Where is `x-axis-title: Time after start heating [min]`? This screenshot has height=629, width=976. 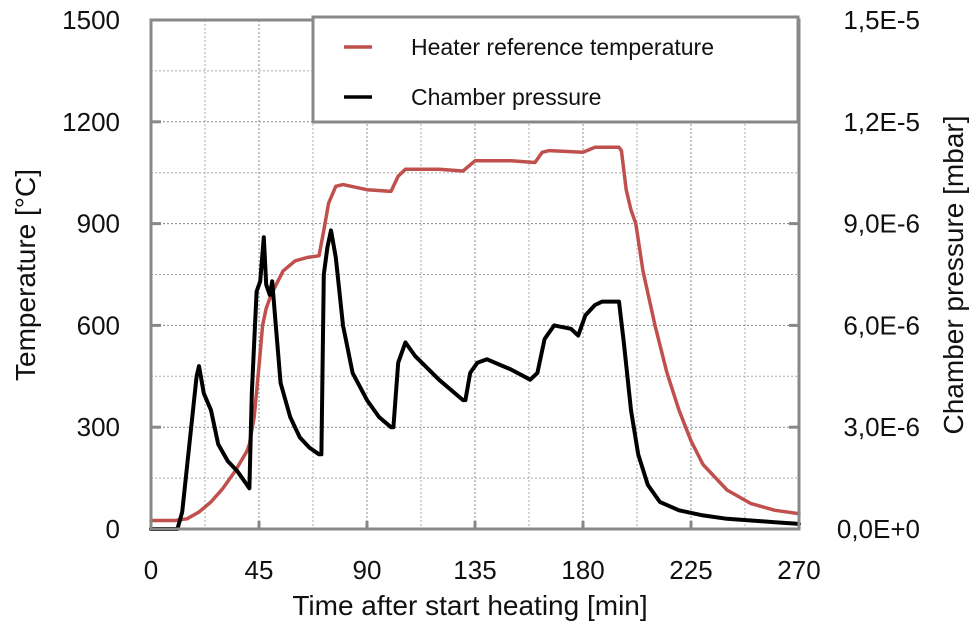
x-axis-title: Time after start heating [min] is located at coordinates (469, 605).